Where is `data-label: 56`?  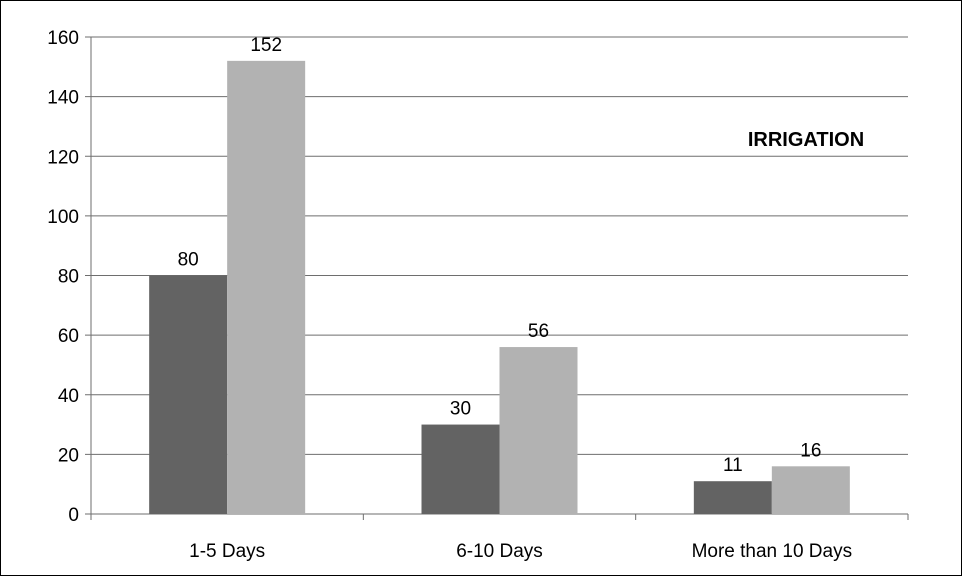
data-label: 56 is located at coordinates (538, 331).